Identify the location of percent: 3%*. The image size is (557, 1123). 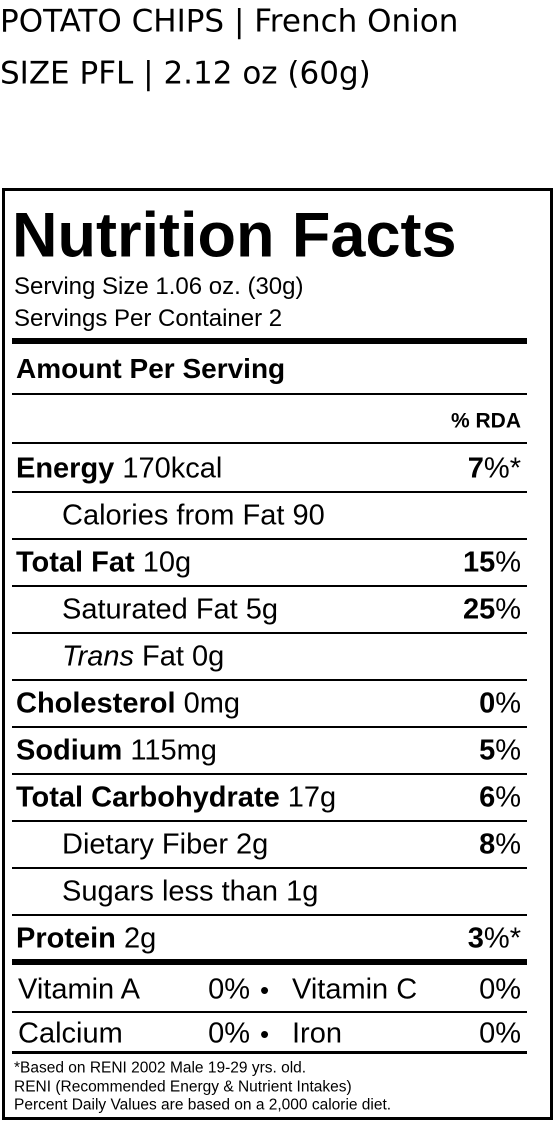
(494, 938).